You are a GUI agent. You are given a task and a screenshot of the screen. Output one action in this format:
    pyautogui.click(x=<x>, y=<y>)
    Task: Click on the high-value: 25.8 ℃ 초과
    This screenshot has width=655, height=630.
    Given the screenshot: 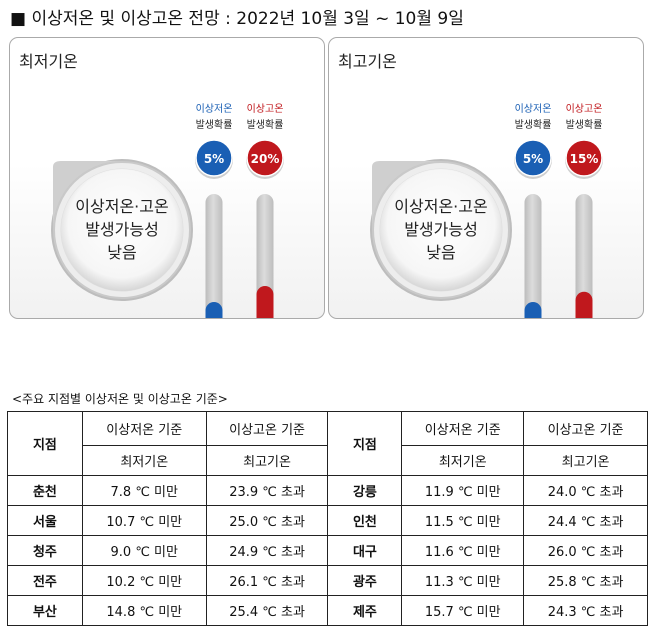 What is the action you would take?
    pyautogui.click(x=585, y=580)
    